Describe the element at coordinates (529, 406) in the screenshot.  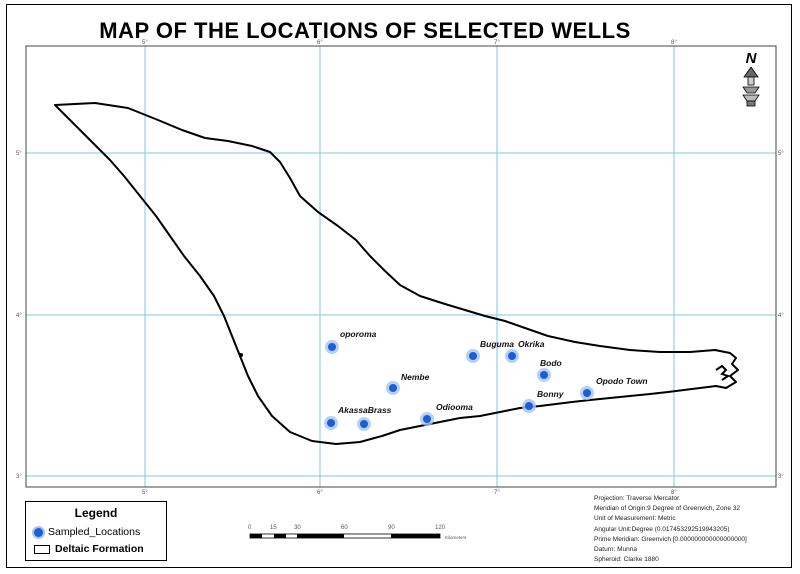
I see `well-bonny` at that location.